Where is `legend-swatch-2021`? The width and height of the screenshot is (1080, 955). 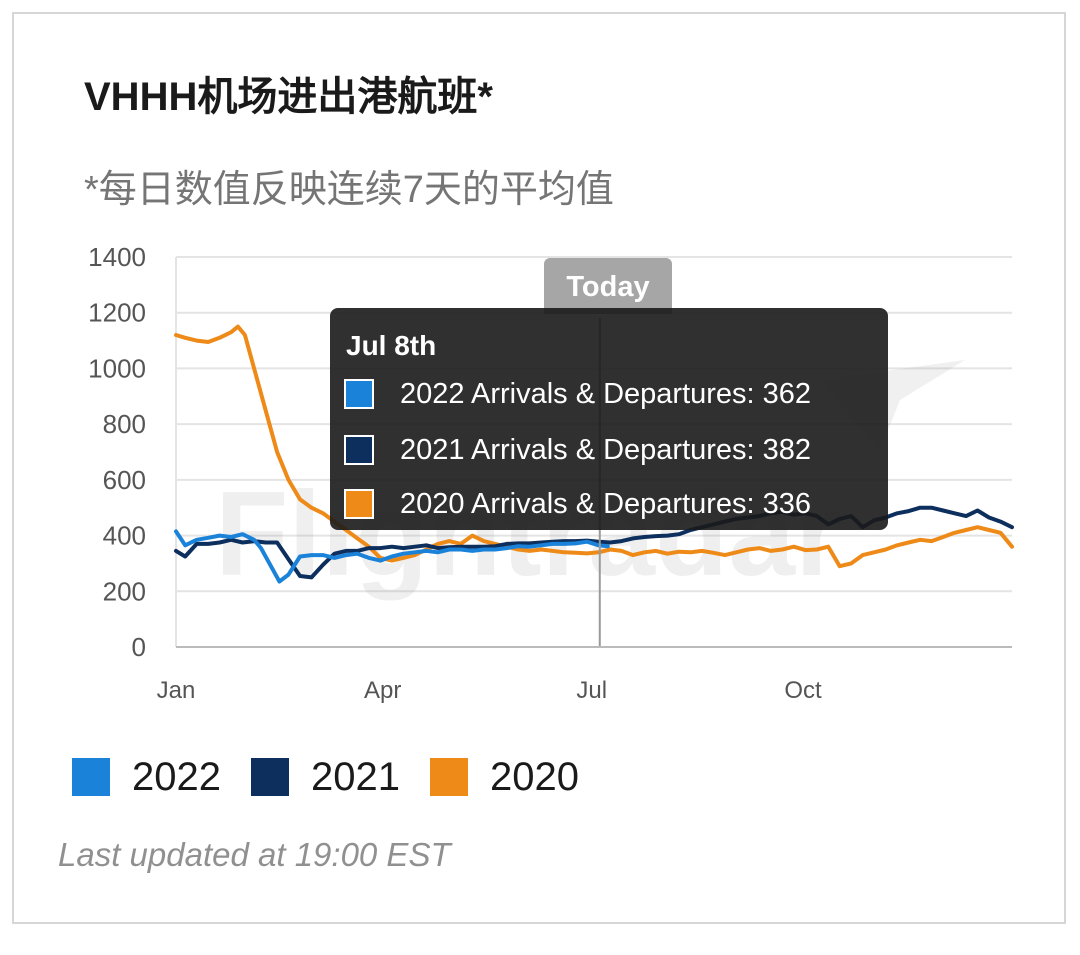
legend-swatch-2021 is located at coordinates (269, 777).